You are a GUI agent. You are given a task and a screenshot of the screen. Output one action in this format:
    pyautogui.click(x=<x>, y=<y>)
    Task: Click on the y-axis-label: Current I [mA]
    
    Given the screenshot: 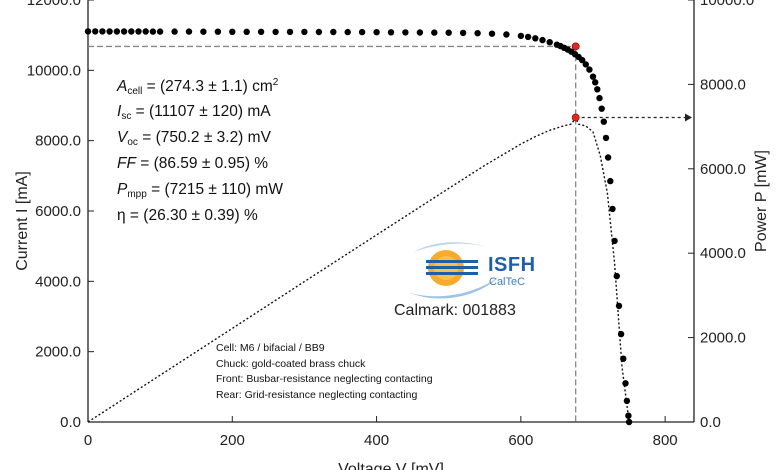 What is the action you would take?
    pyautogui.click(x=22, y=221)
    